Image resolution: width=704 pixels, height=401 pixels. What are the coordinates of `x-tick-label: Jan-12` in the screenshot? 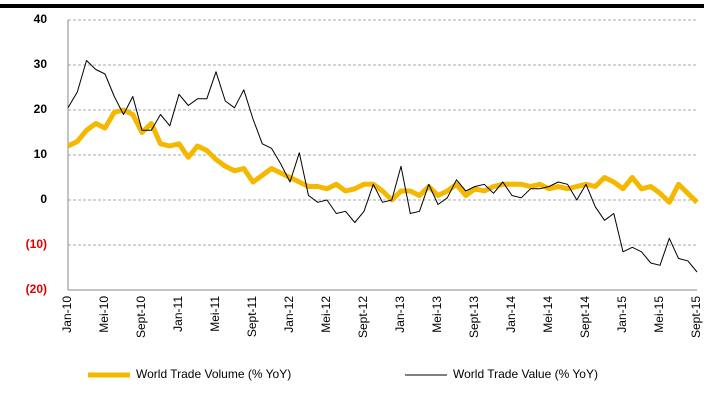 It's located at (289, 314).